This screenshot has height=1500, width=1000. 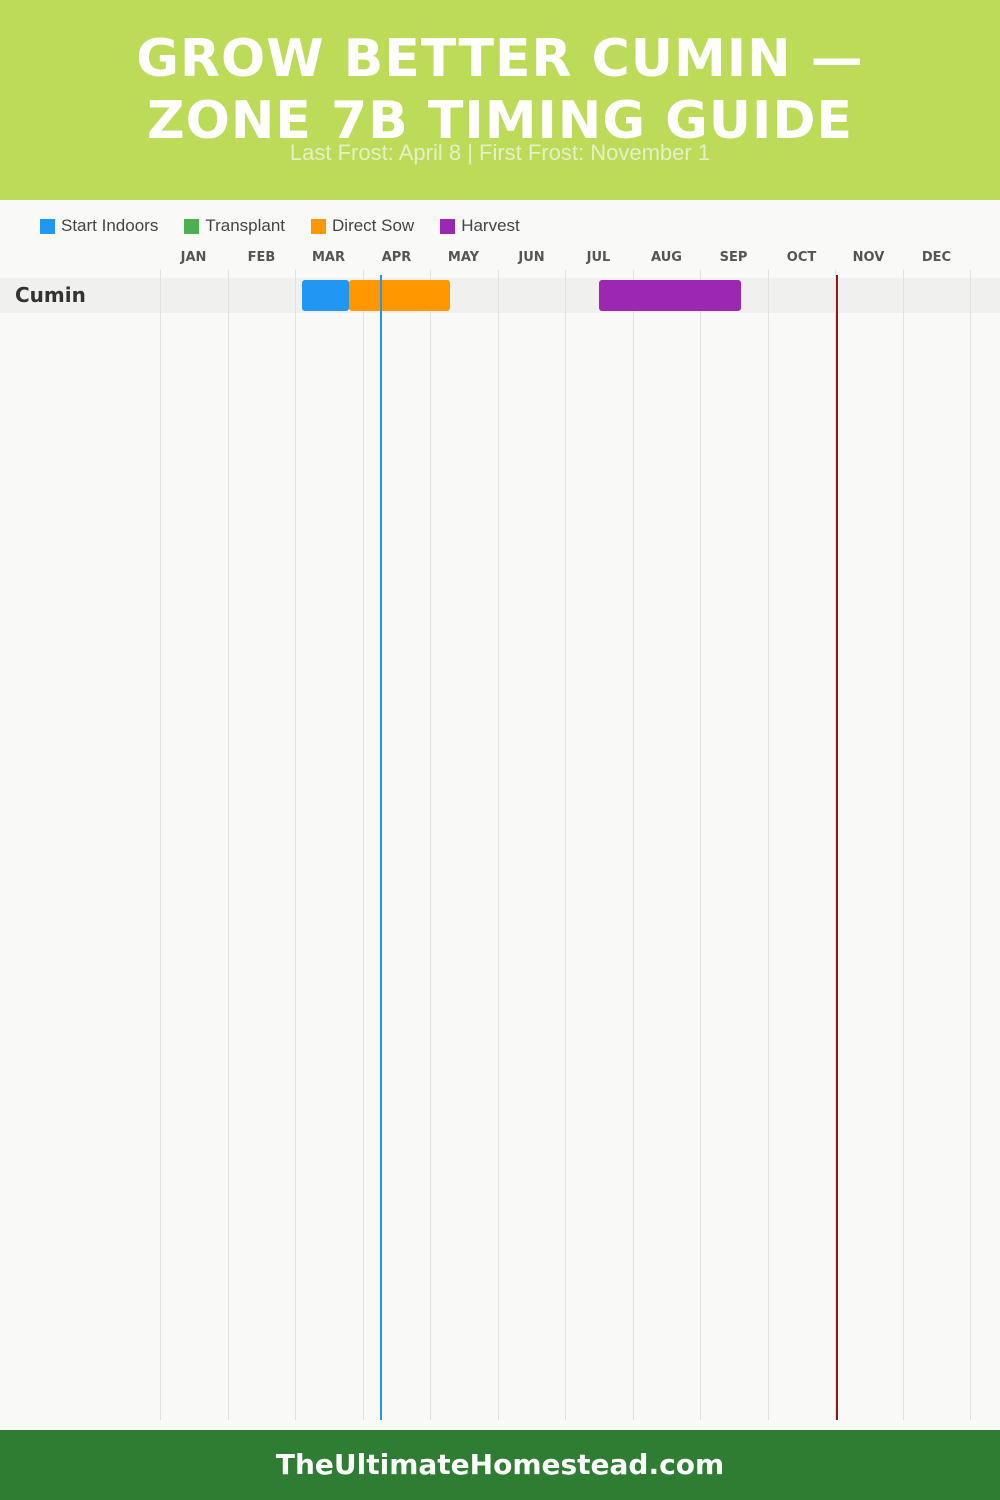 I want to click on legend-item-start-indoors: Start Indoors, so click(x=99, y=226).